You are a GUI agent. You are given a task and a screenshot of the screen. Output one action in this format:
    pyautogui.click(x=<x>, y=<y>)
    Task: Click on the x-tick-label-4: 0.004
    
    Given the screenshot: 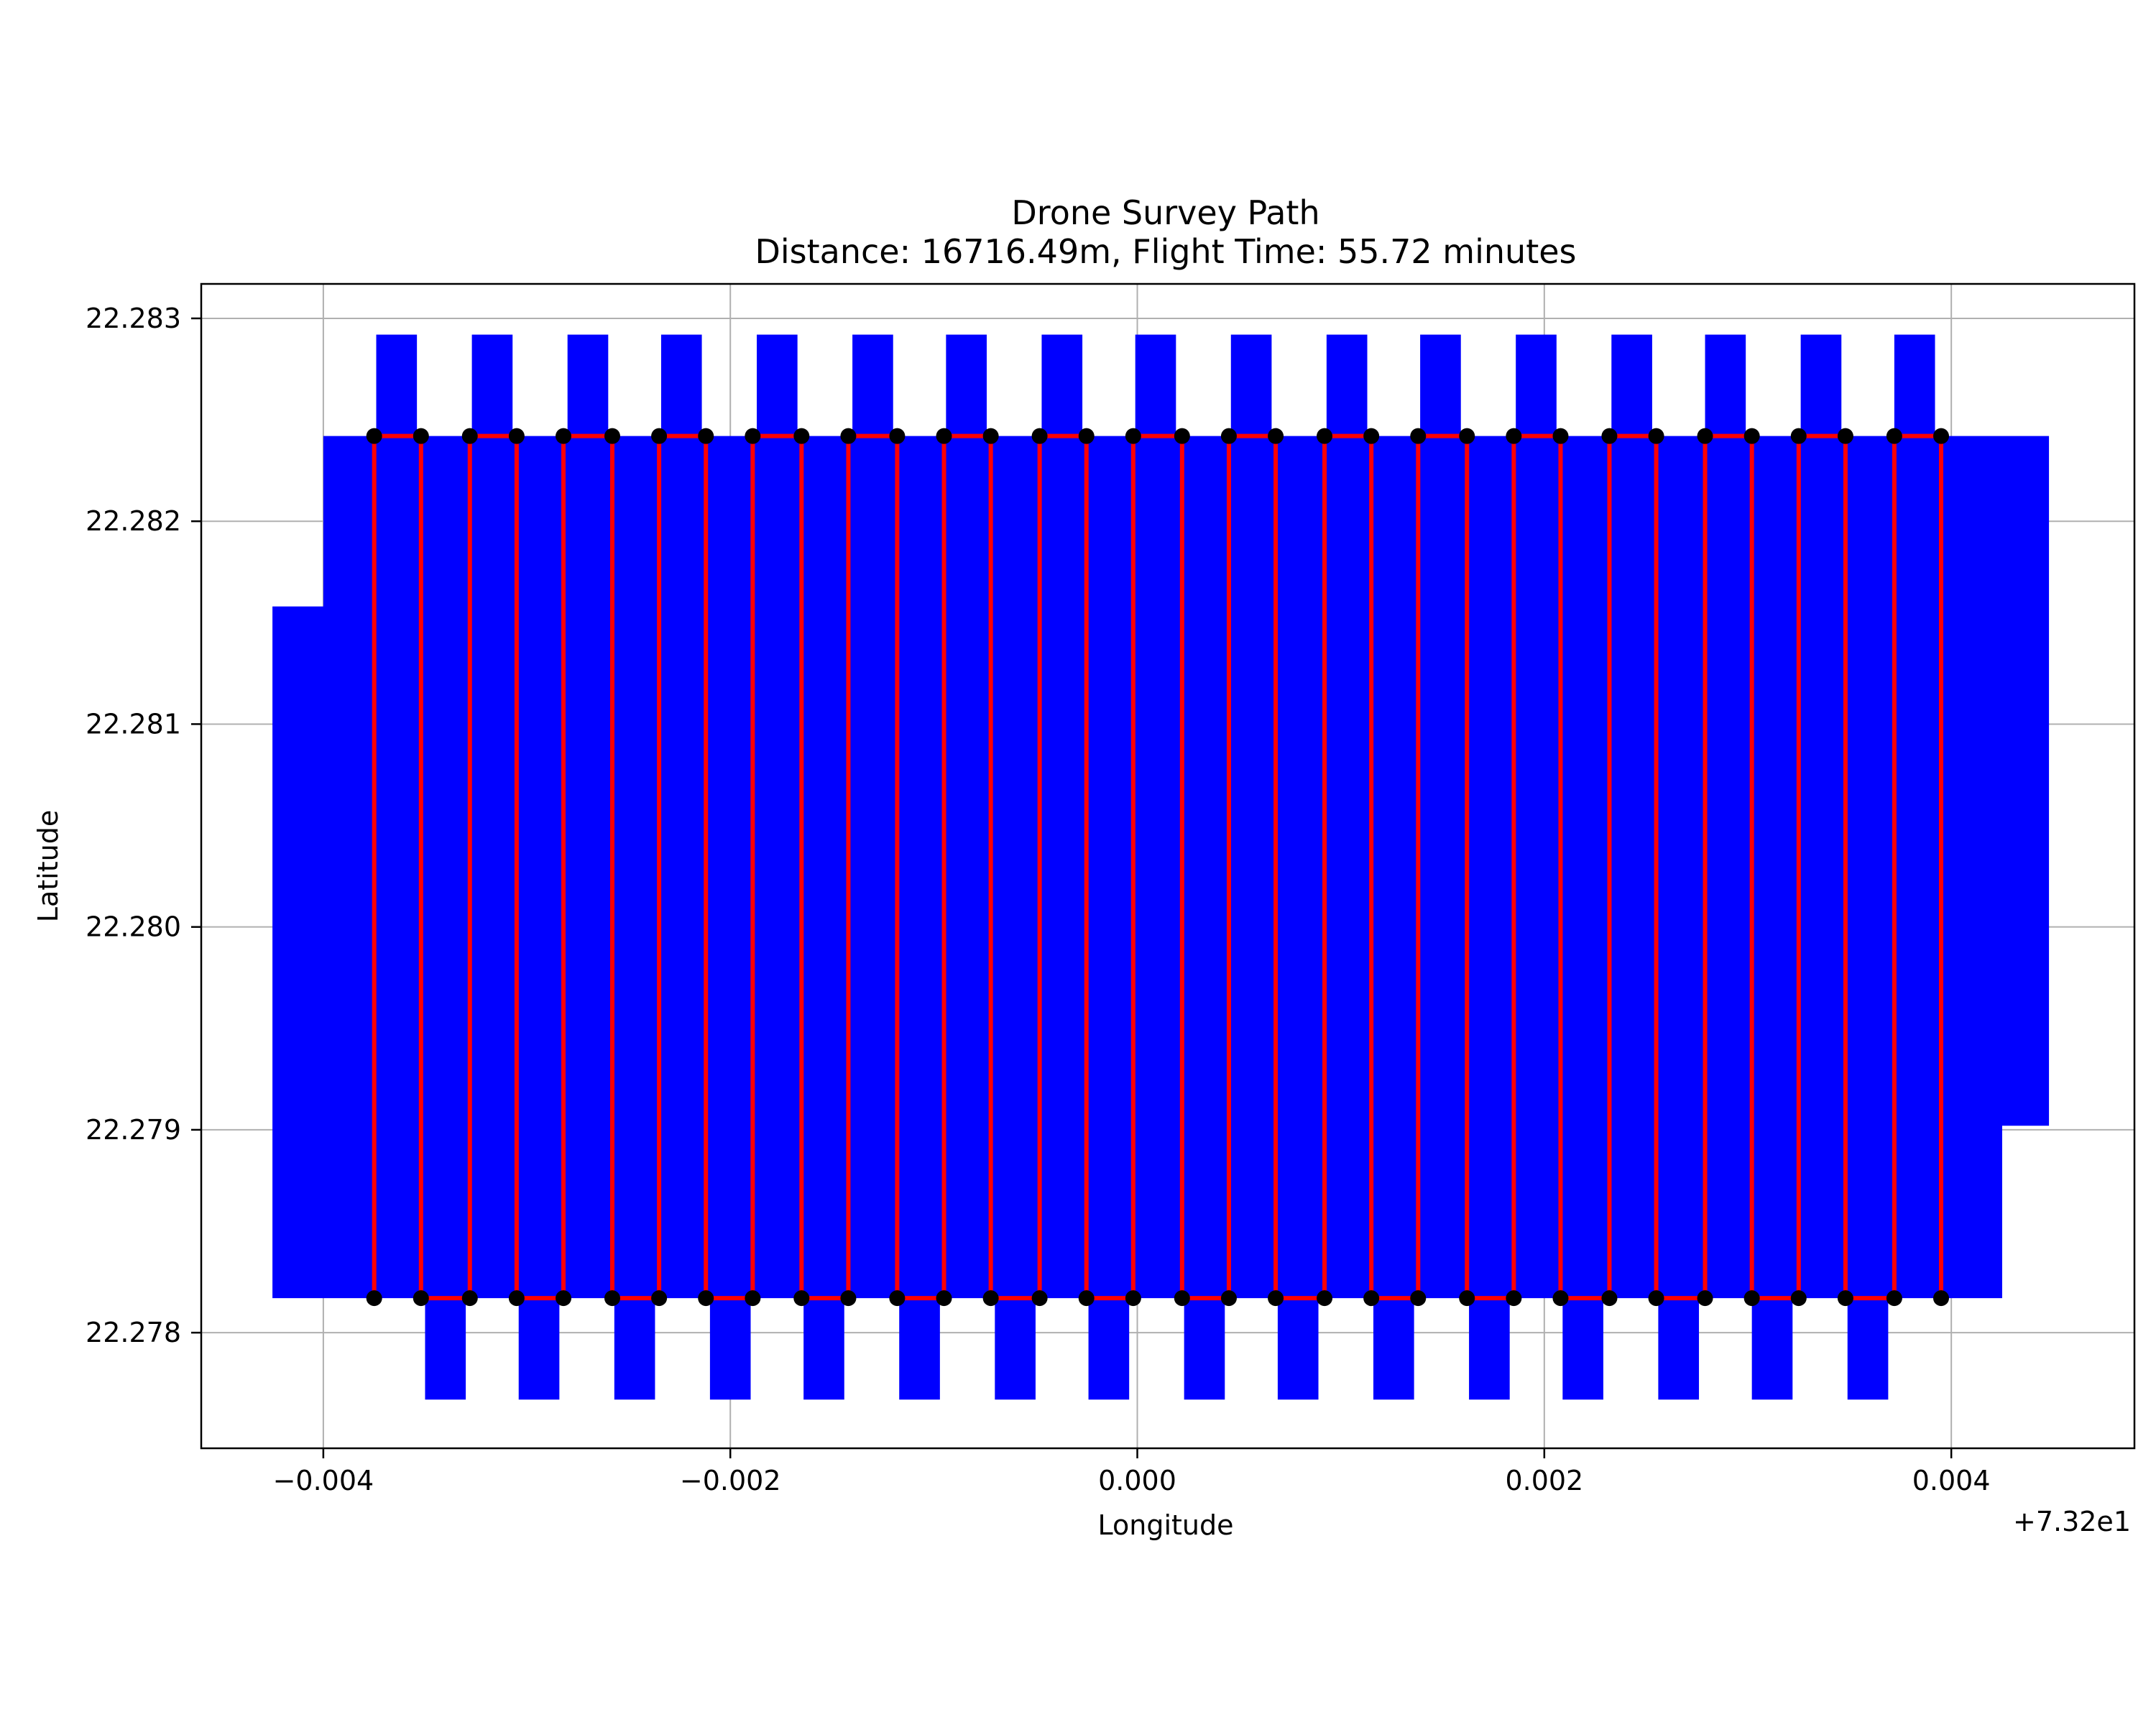 What is the action you would take?
    pyautogui.click(x=1951, y=1480)
    